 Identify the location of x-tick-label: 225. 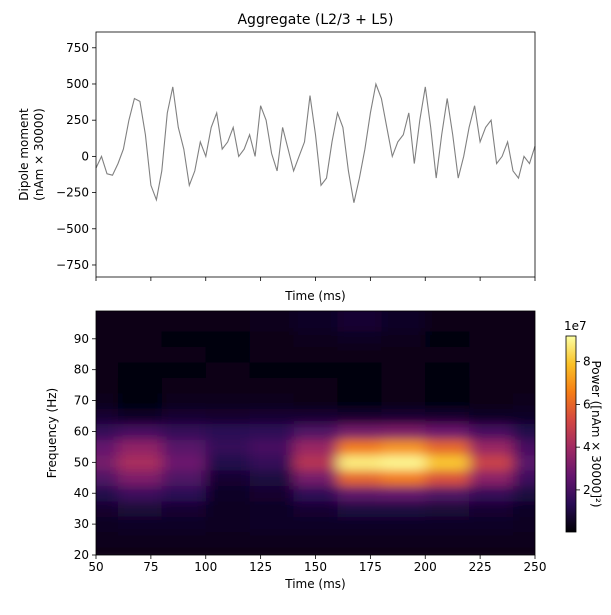
(480, 567).